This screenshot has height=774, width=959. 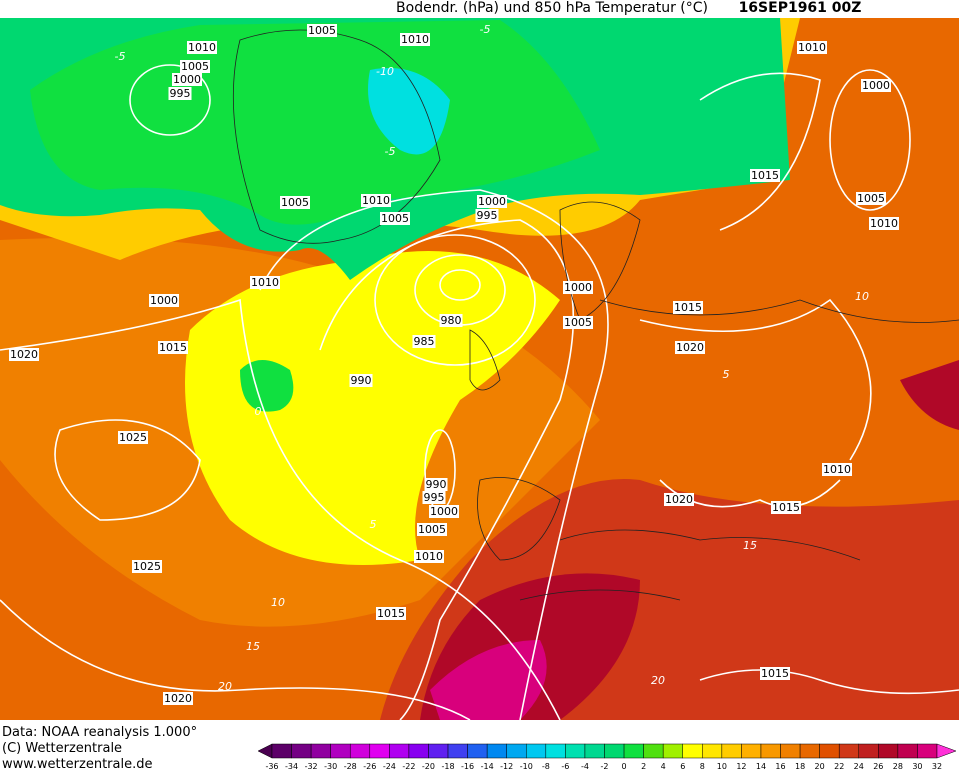 What do you see at coordinates (585, 766) in the screenshot?
I see `colorbar-tick-label: -4` at bounding box center [585, 766].